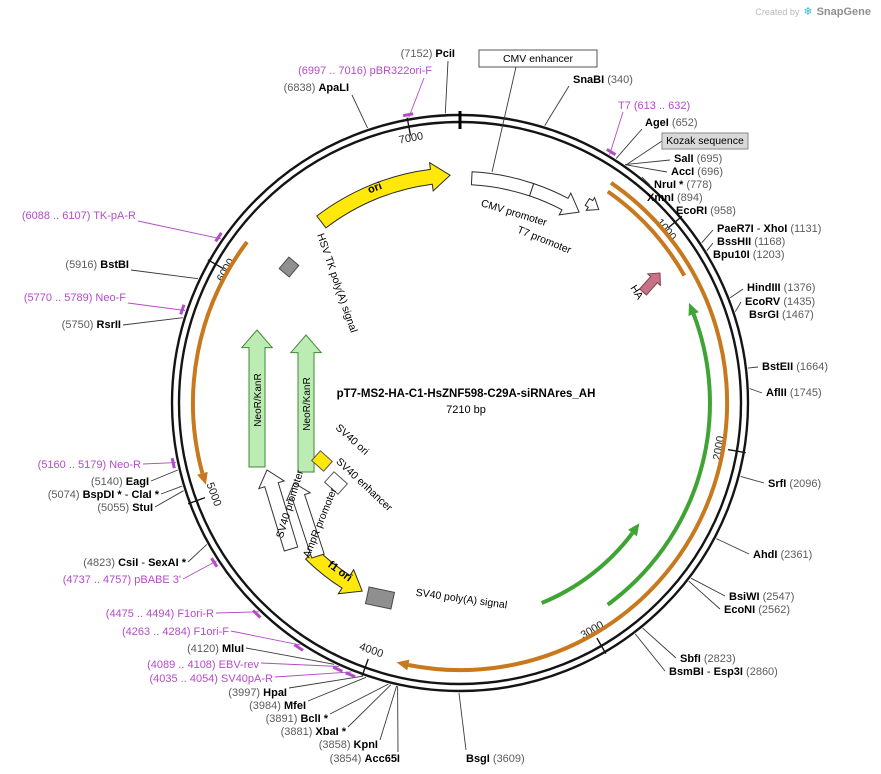  Describe the element at coordinates (698, 159) in the screenshot. I see `restriction-site-label: SalI (695)` at that location.